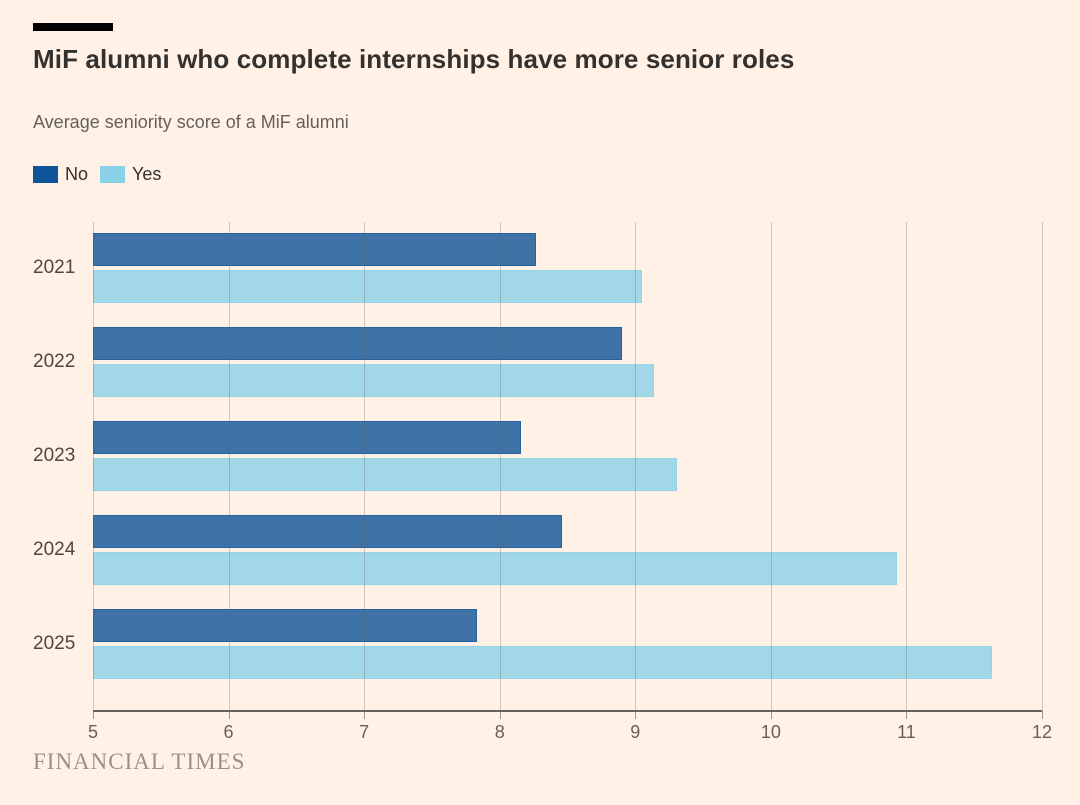 The image size is (1080, 805). I want to click on bar-group-2024: 2024, so click(537, 550).